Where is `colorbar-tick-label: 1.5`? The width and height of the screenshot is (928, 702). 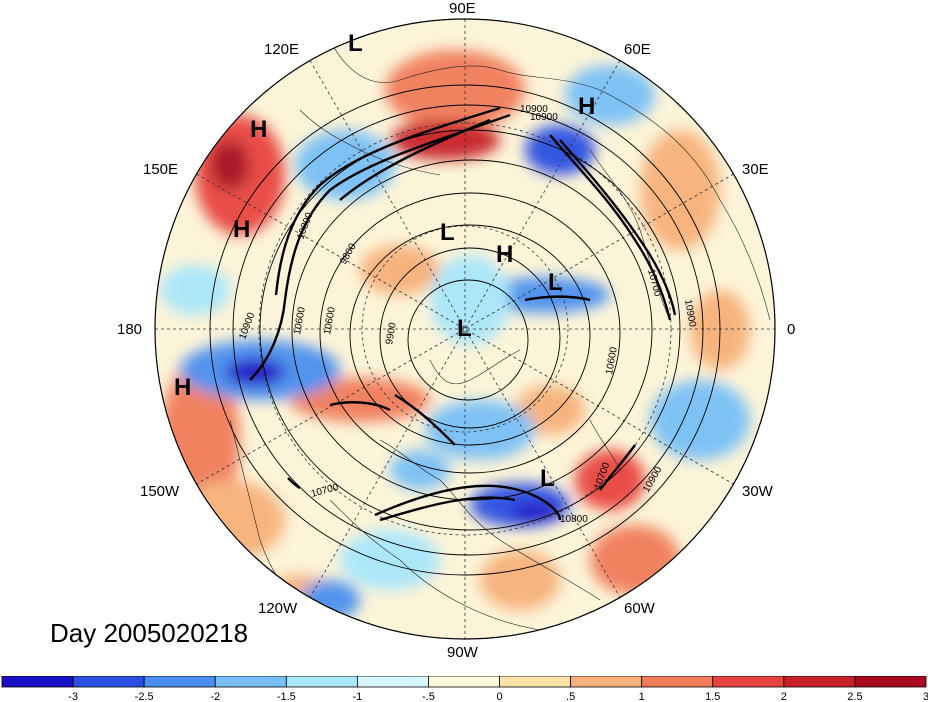 colorbar-tick-label: 1.5 is located at coordinates (712, 696).